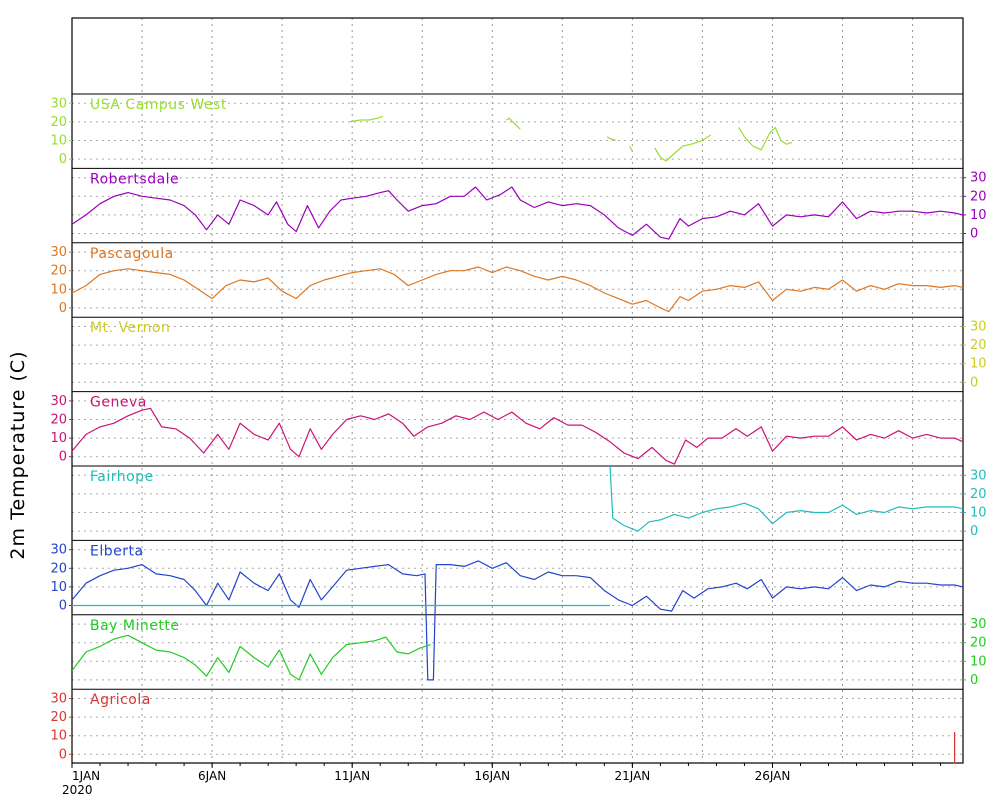 The height and width of the screenshot is (805, 1000). I want to click on x-tick-label: 6JAN, so click(212, 776).